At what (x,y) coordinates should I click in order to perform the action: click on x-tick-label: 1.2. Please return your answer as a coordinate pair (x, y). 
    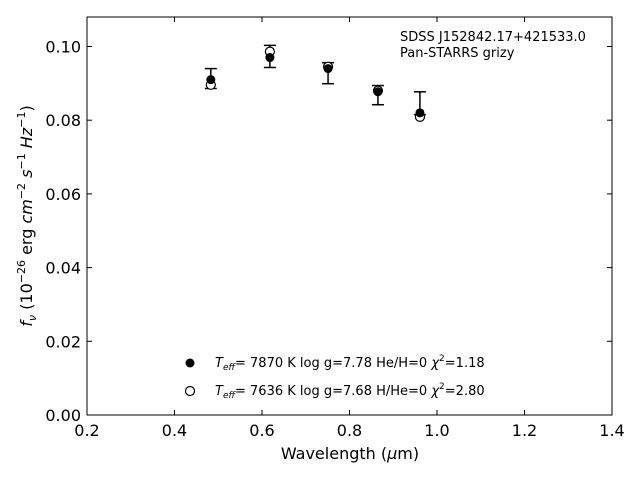
    Looking at the image, I should click on (524, 430).